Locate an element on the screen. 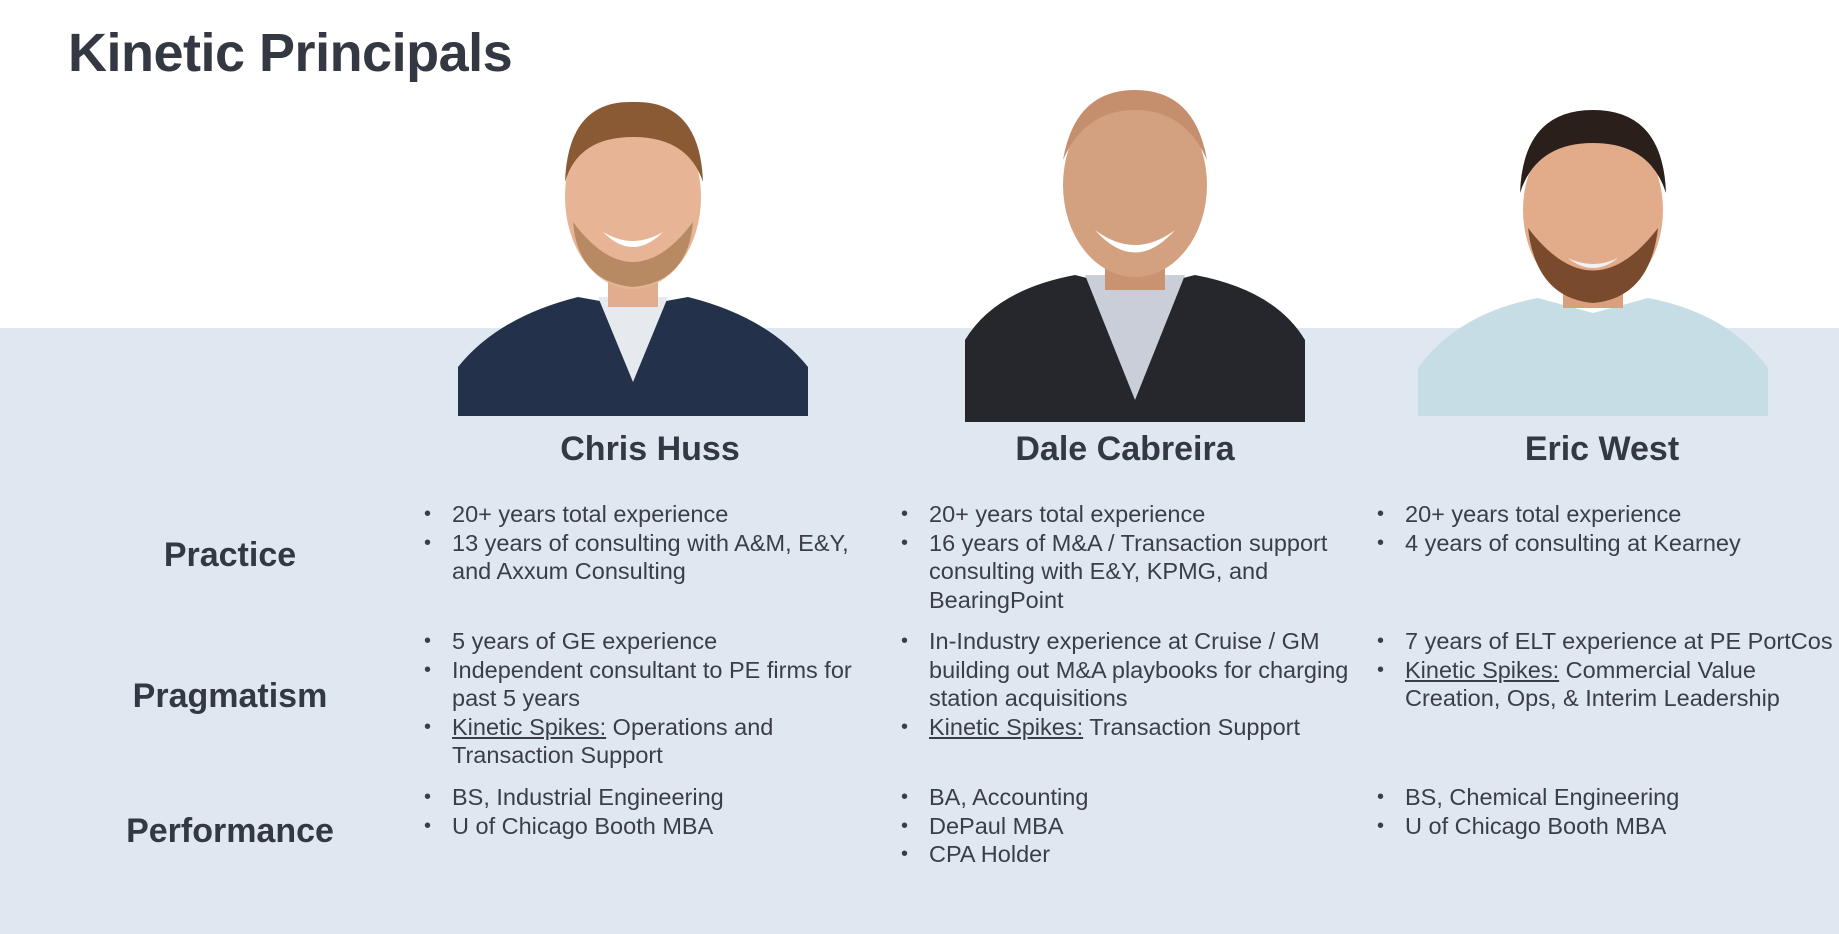 This screenshot has height=934, width=1839. list-item: DePaul MBA is located at coordinates (1126, 826).